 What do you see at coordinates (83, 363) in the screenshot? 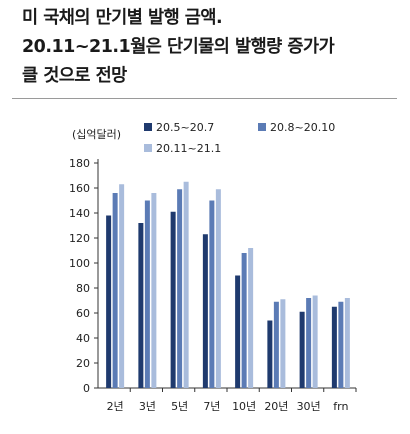
I see `y-tick-label: 20` at bounding box center [83, 363].